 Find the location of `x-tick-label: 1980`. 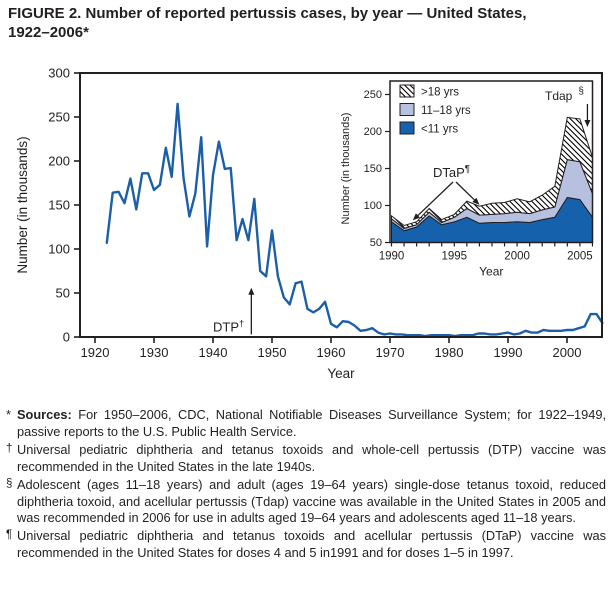

x-tick-label: 1980 is located at coordinates (449, 352).